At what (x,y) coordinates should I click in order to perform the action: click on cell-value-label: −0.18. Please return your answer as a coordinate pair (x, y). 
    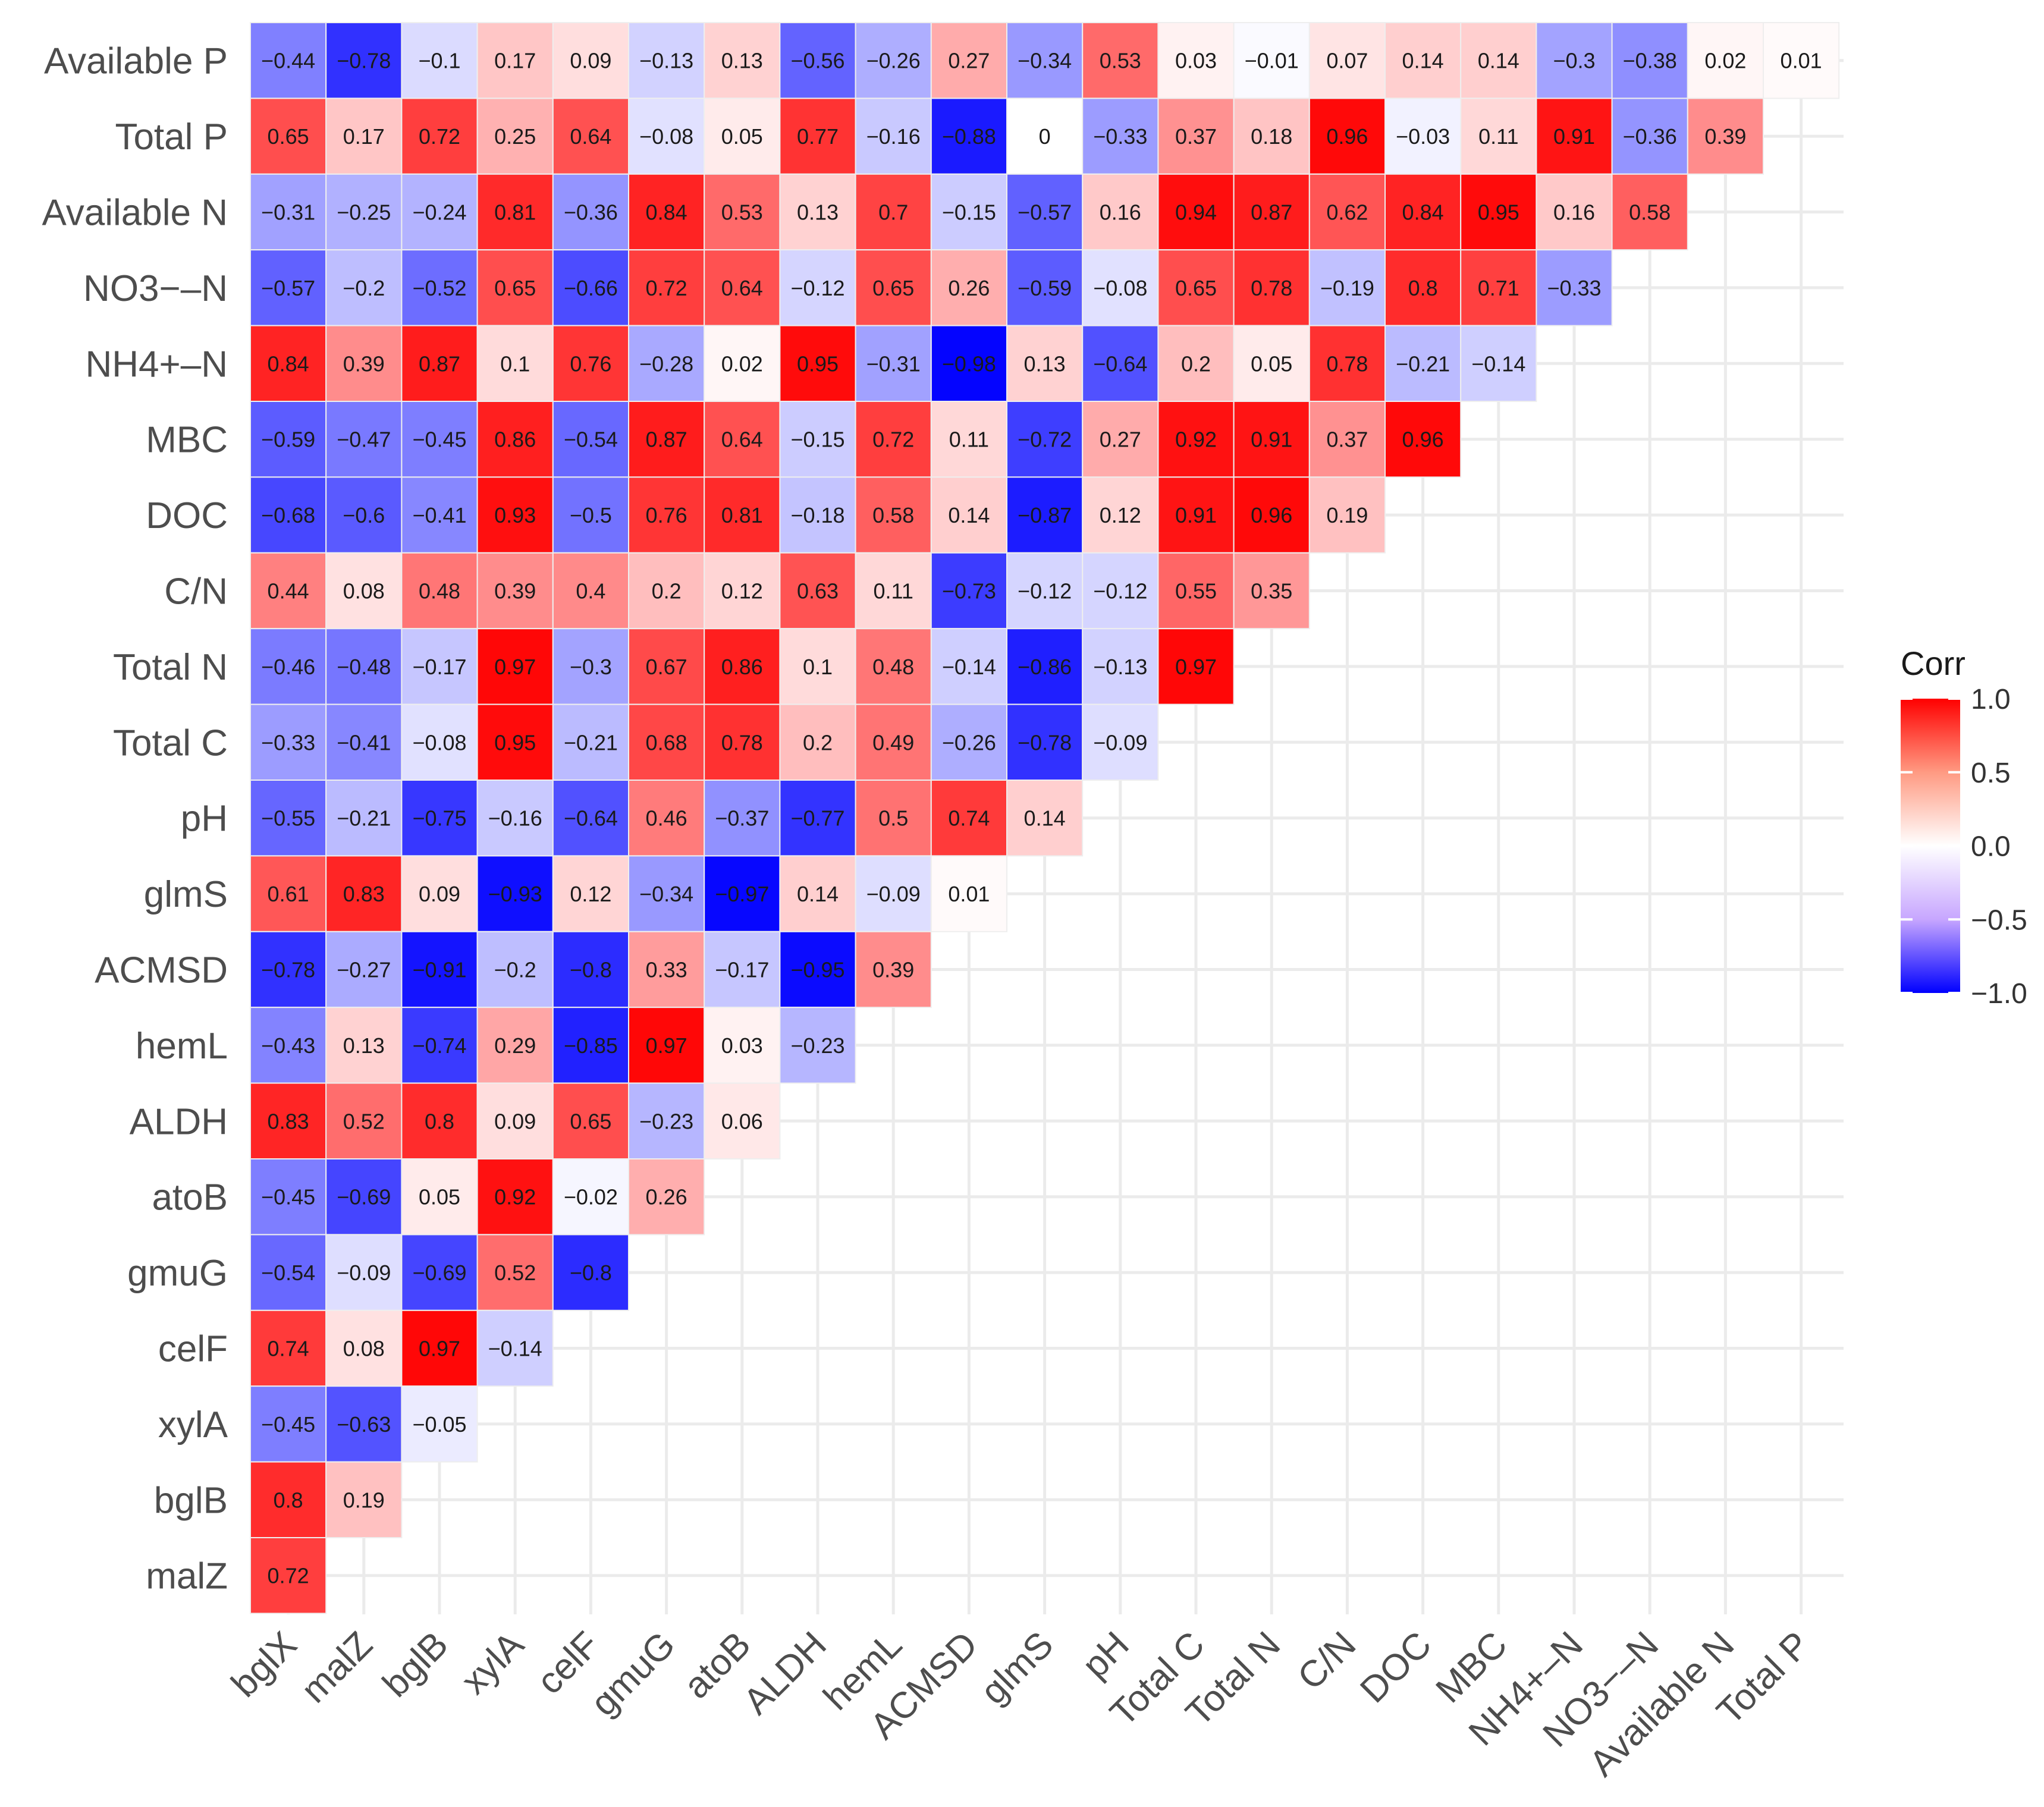
    Looking at the image, I should click on (817, 515).